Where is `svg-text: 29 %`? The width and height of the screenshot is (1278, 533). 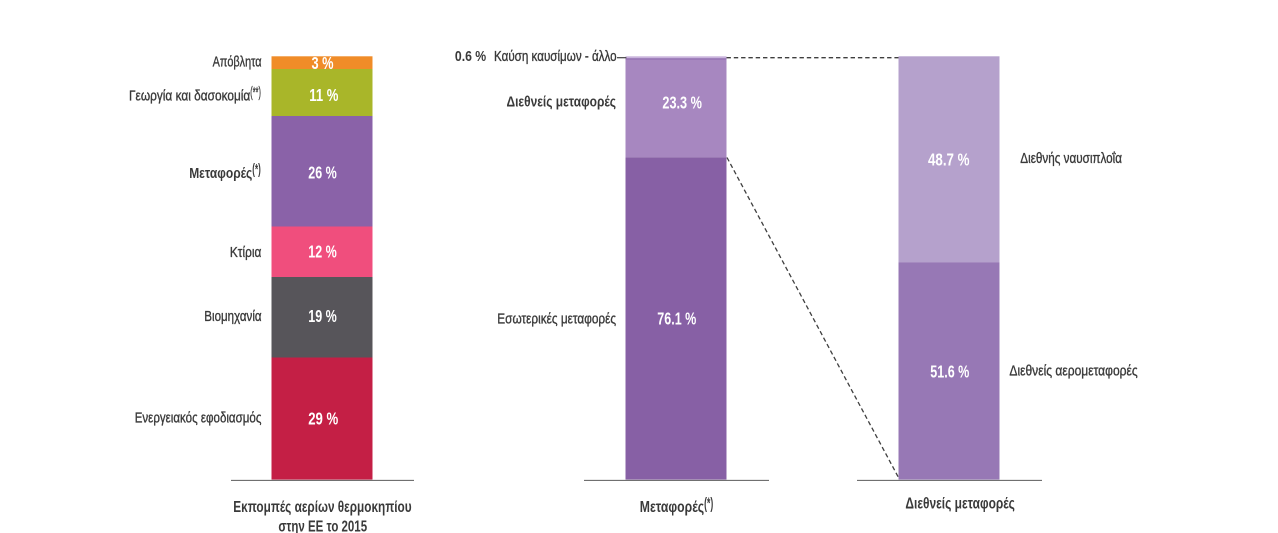 svg-text: 29 % is located at coordinates (323, 418).